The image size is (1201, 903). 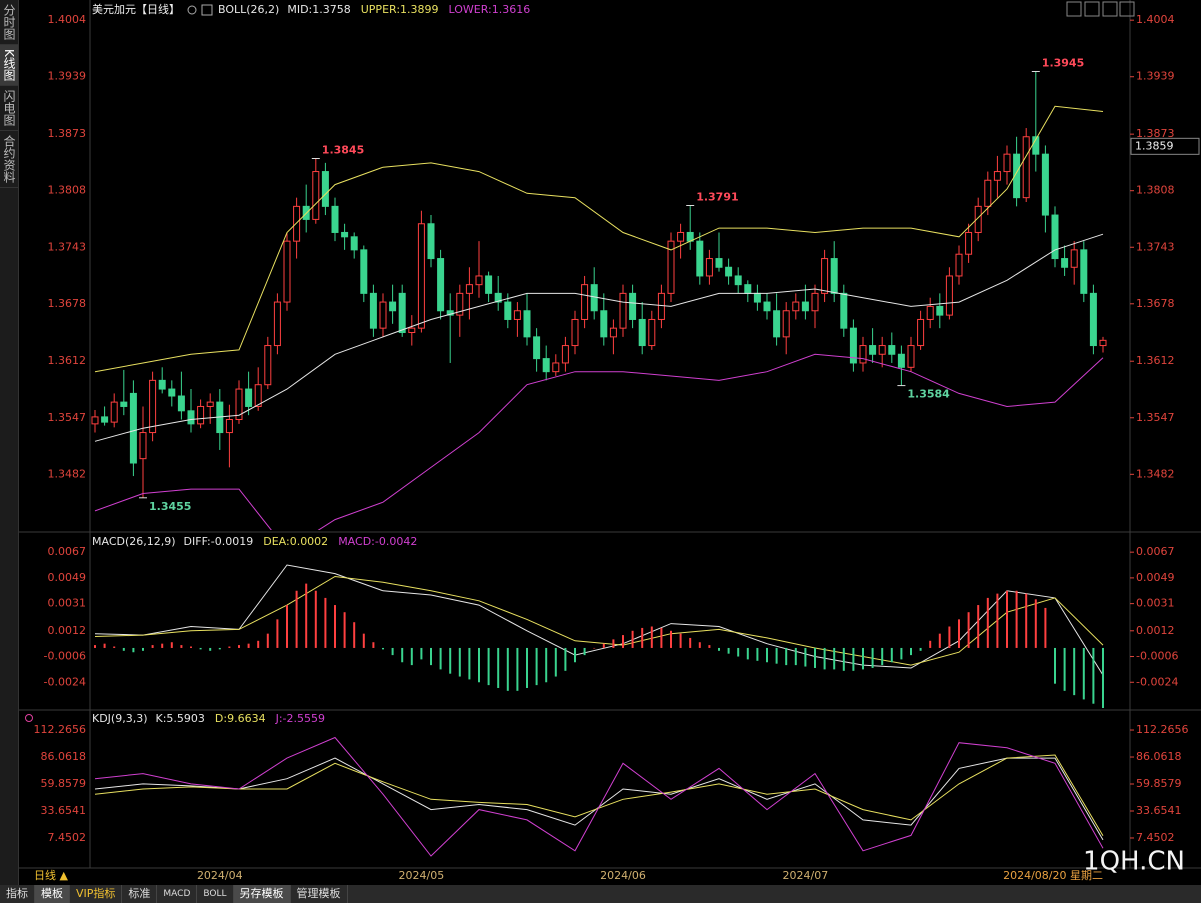 What do you see at coordinates (51, 875) in the screenshot?
I see `period-label: 日线 ▲` at bounding box center [51, 875].